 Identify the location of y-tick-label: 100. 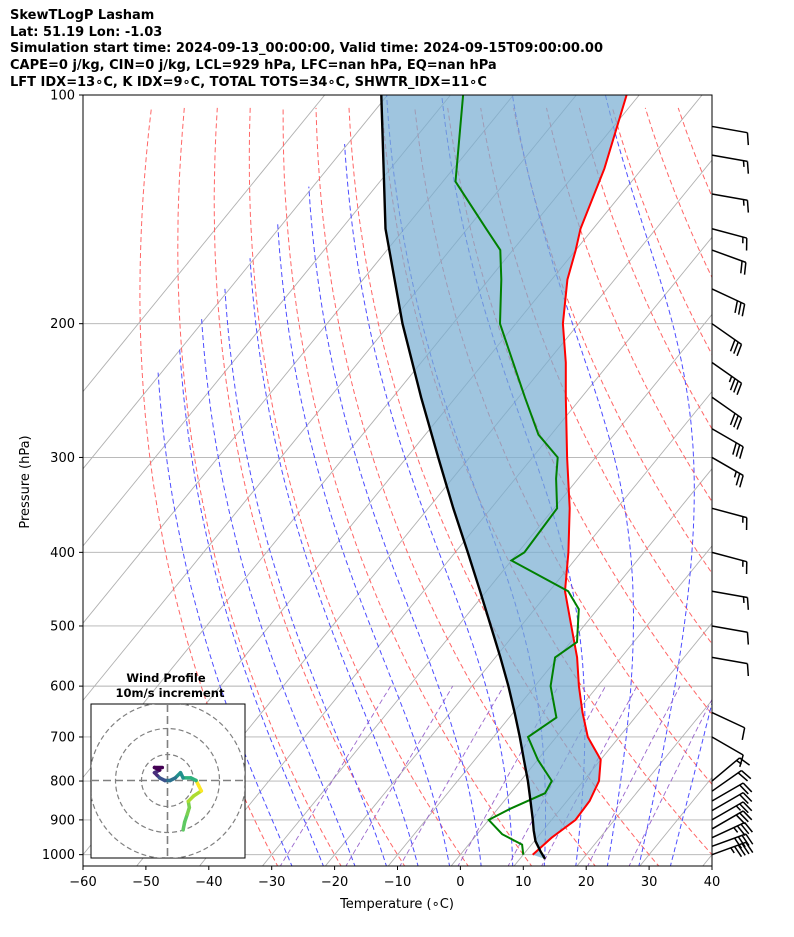
(62, 96).